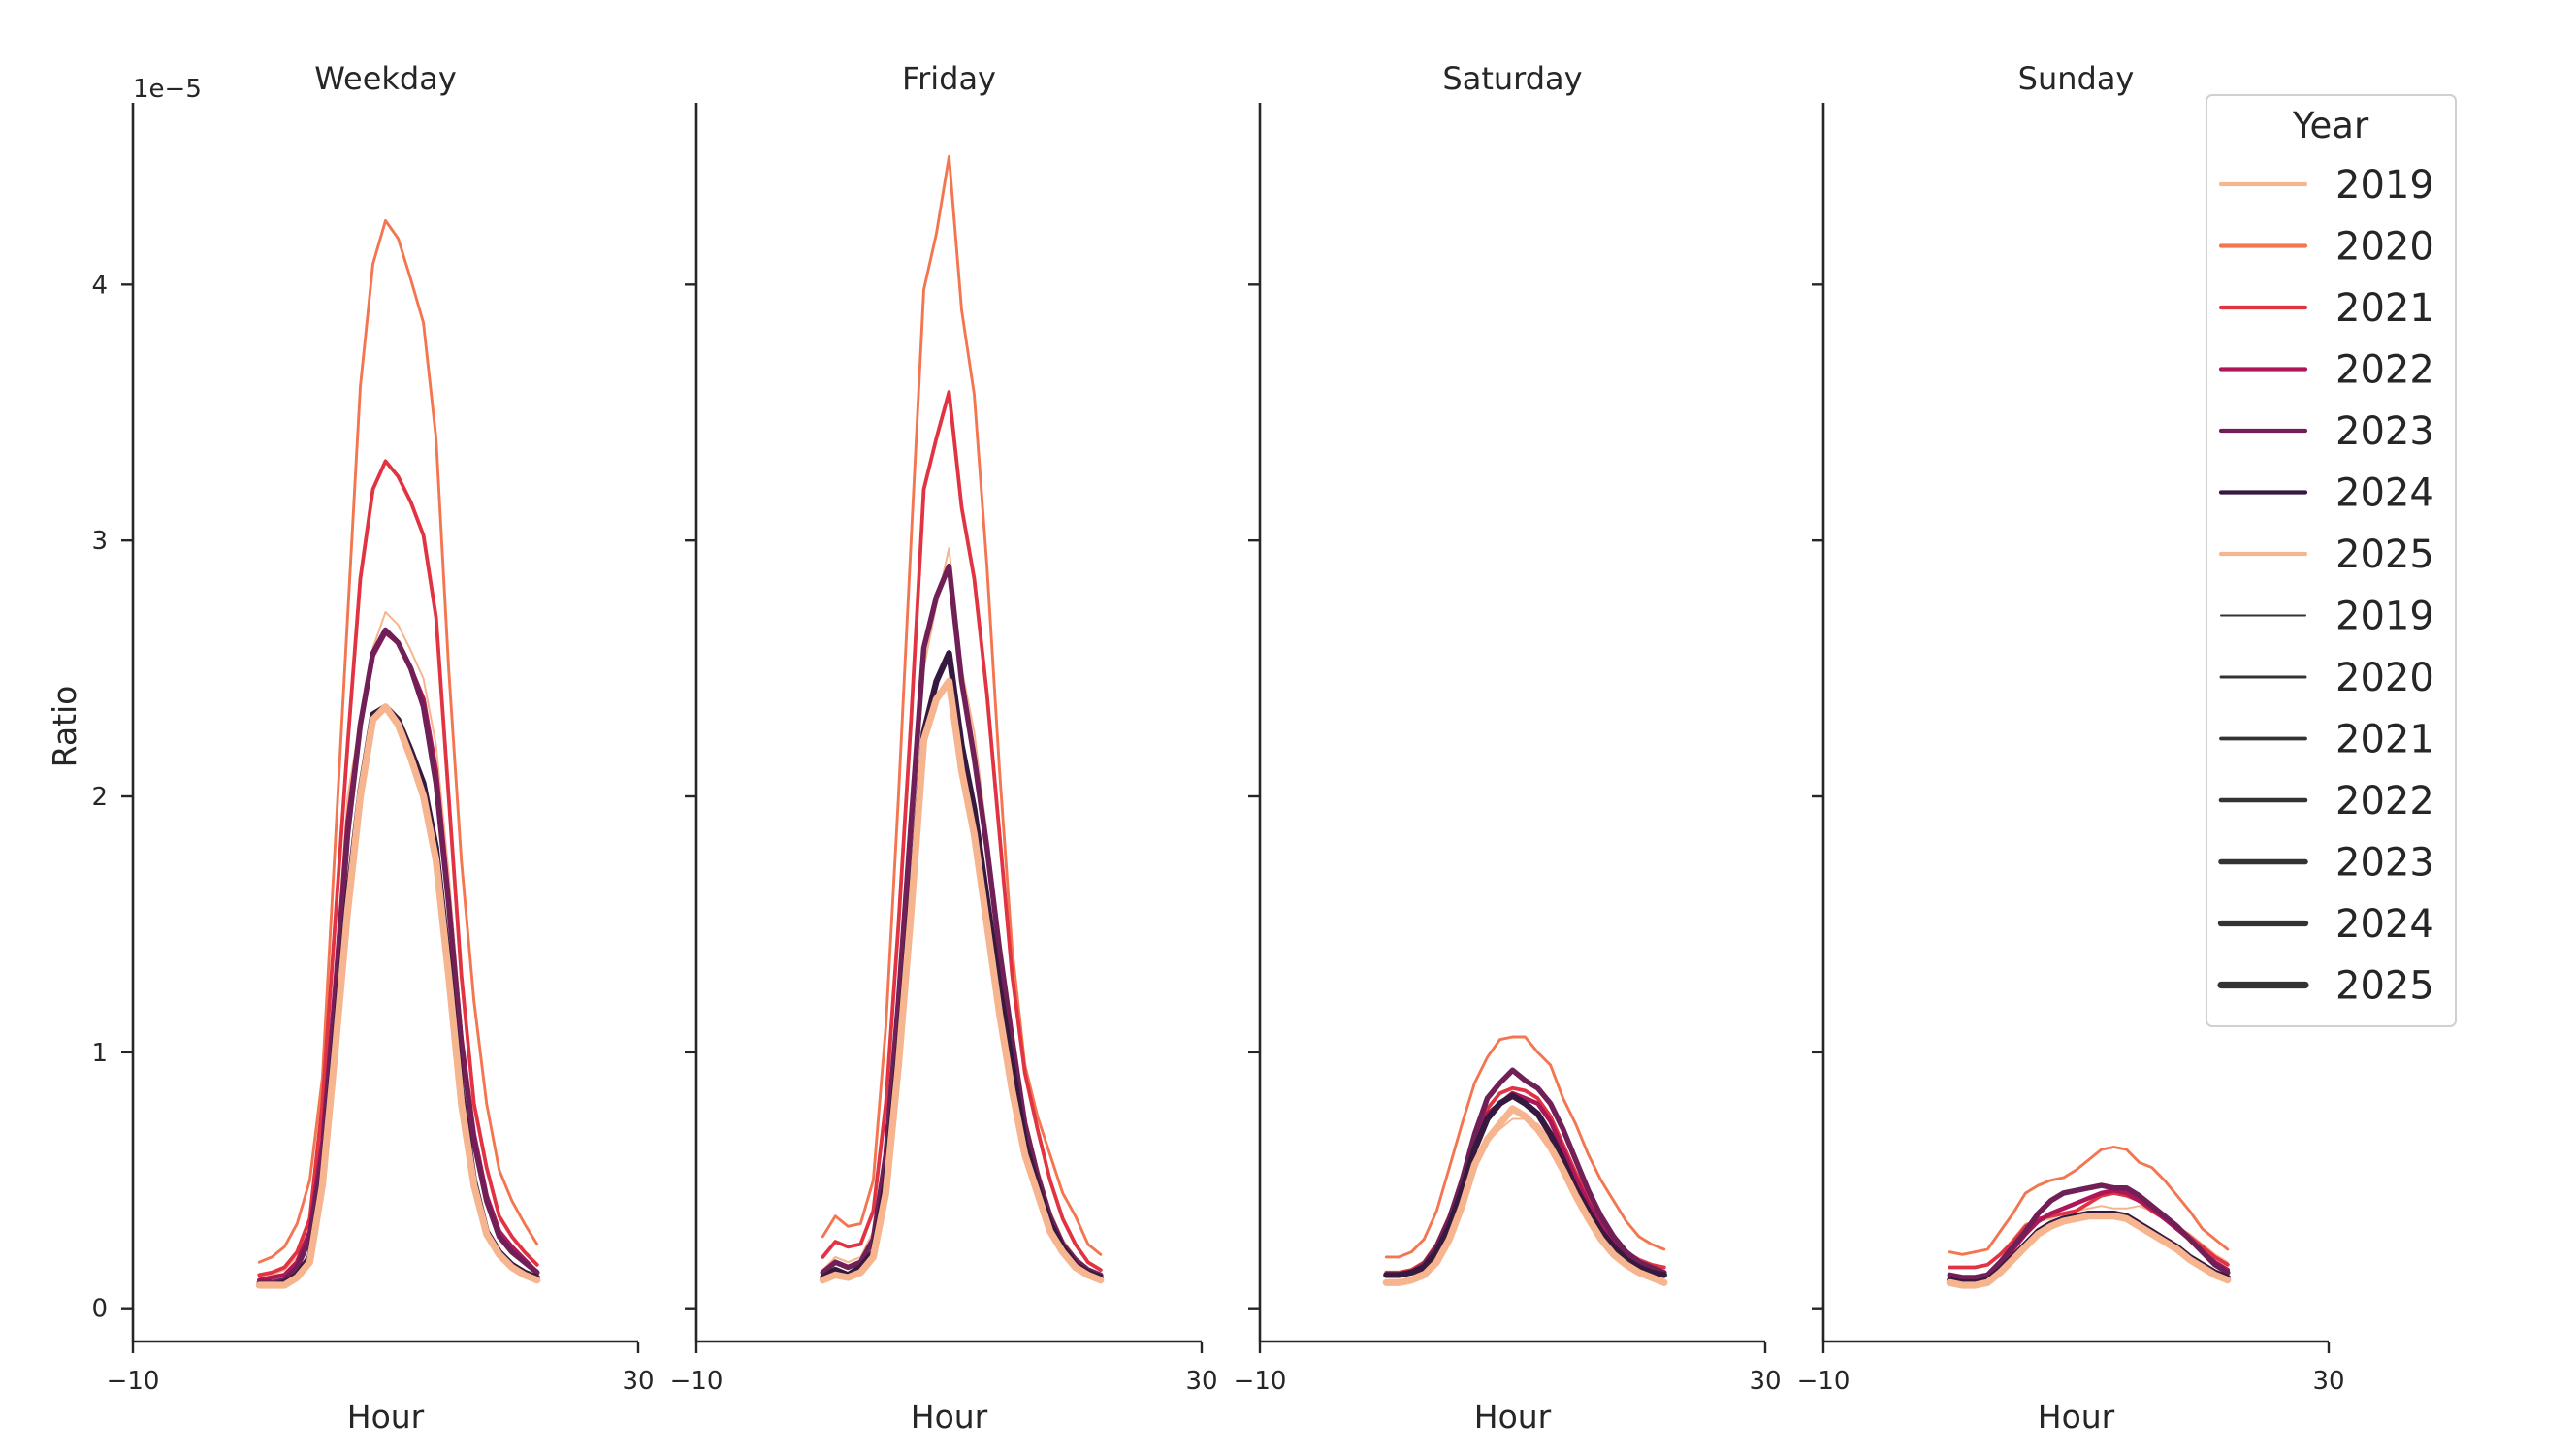 The height and width of the screenshot is (1455, 2576). Describe the element at coordinates (99, 797) in the screenshot. I see `y-tick-label: 2` at that location.